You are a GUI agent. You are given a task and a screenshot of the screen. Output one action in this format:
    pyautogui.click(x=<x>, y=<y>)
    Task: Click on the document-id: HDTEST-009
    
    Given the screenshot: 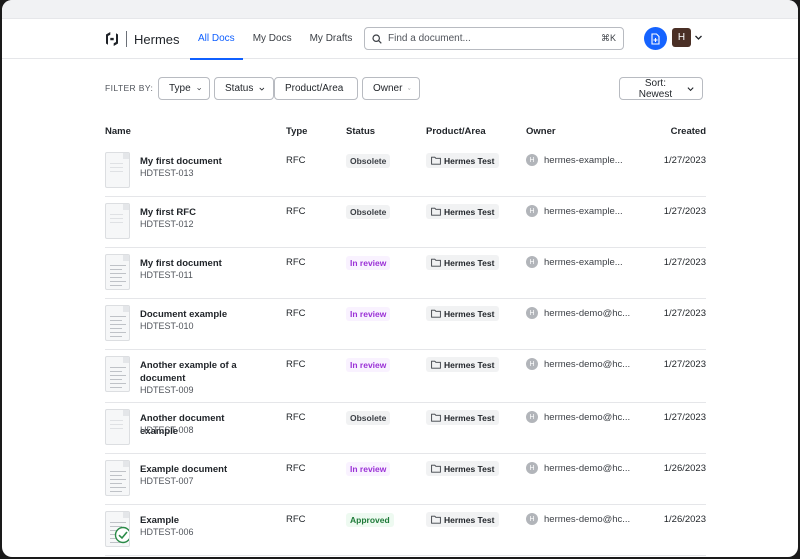 What is the action you would take?
    pyautogui.click(x=167, y=390)
    